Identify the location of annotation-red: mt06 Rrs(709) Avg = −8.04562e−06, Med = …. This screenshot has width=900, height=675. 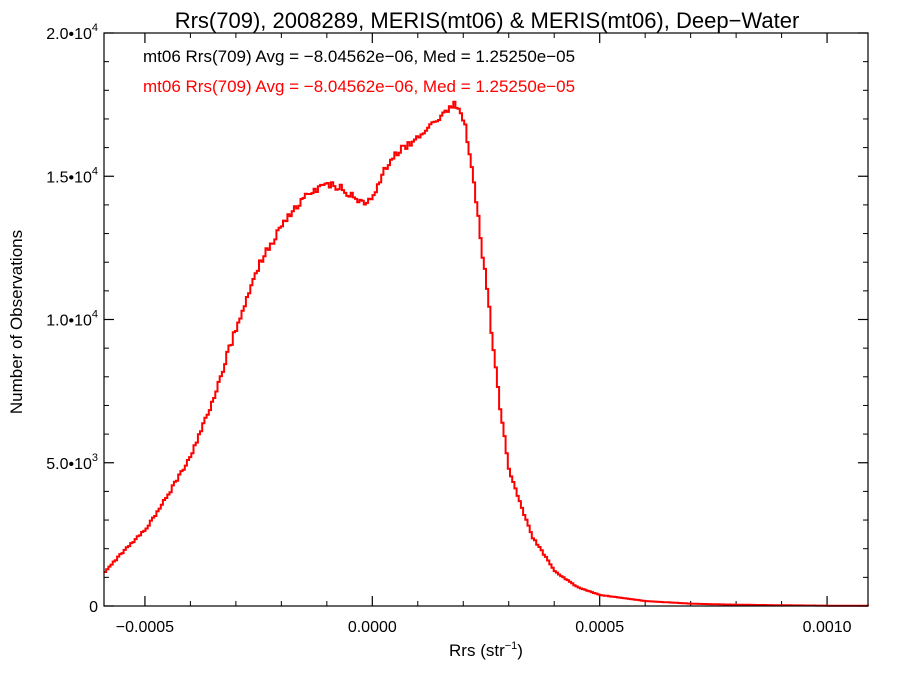
(359, 86).